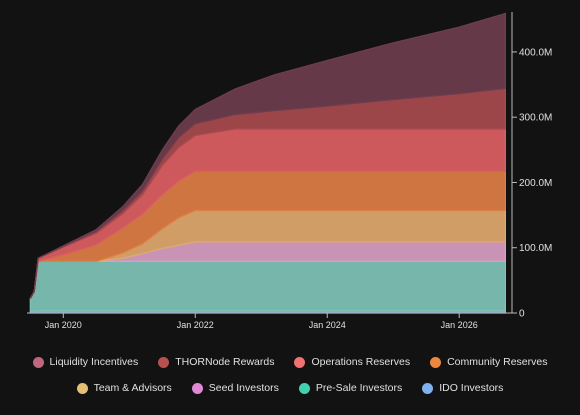 This screenshot has height=415, width=580. Describe the element at coordinates (471, 388) in the screenshot. I see `legend-label: IDO Investors` at that location.